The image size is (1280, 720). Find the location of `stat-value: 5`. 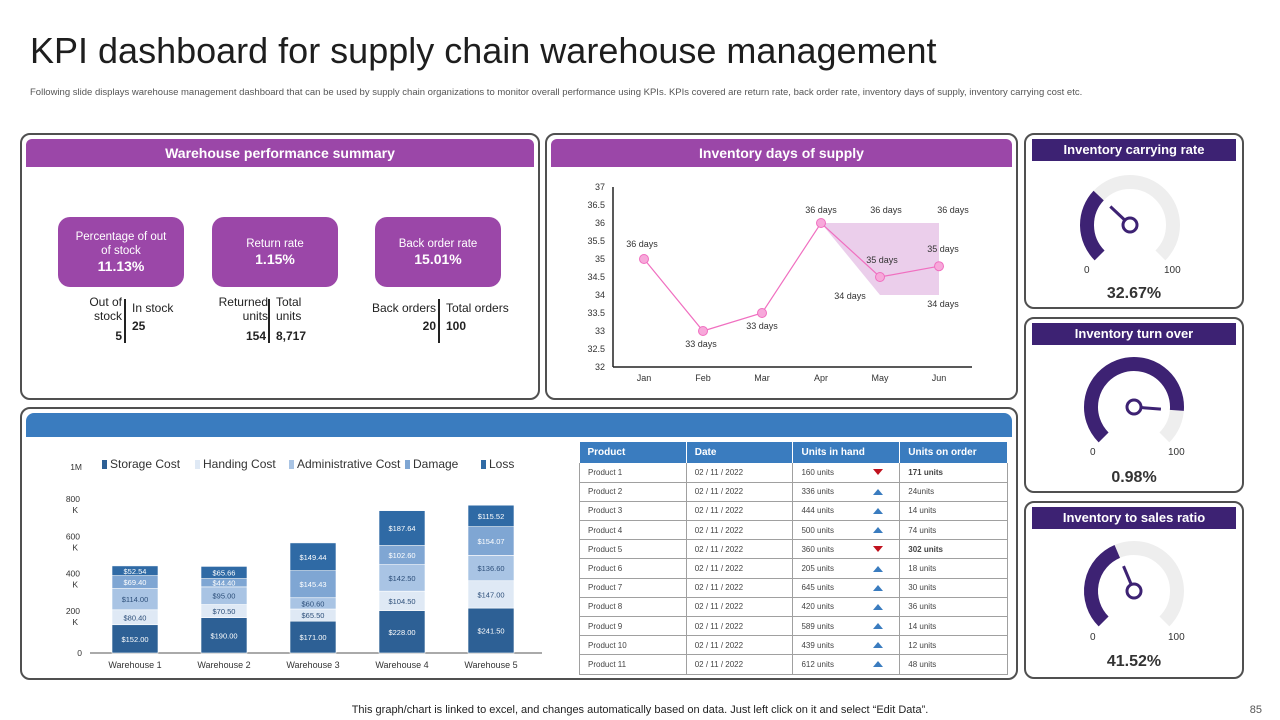

stat-value: 5 is located at coordinates (118, 336).